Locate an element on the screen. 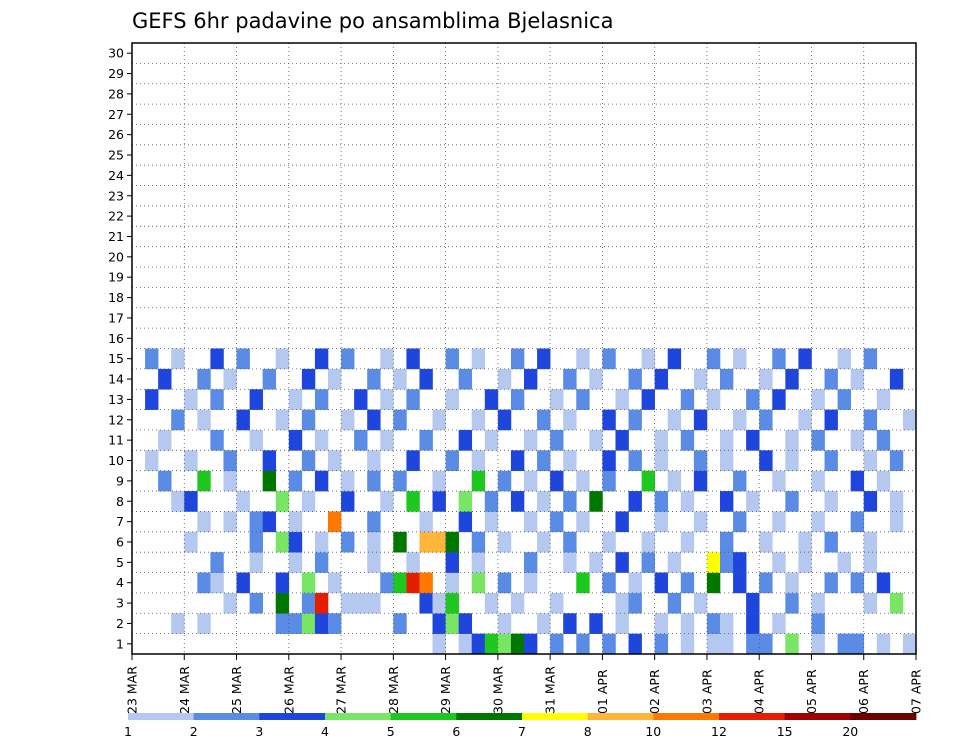 The height and width of the screenshot is (742, 960). y-tick-label: 10 is located at coordinates (116, 460).